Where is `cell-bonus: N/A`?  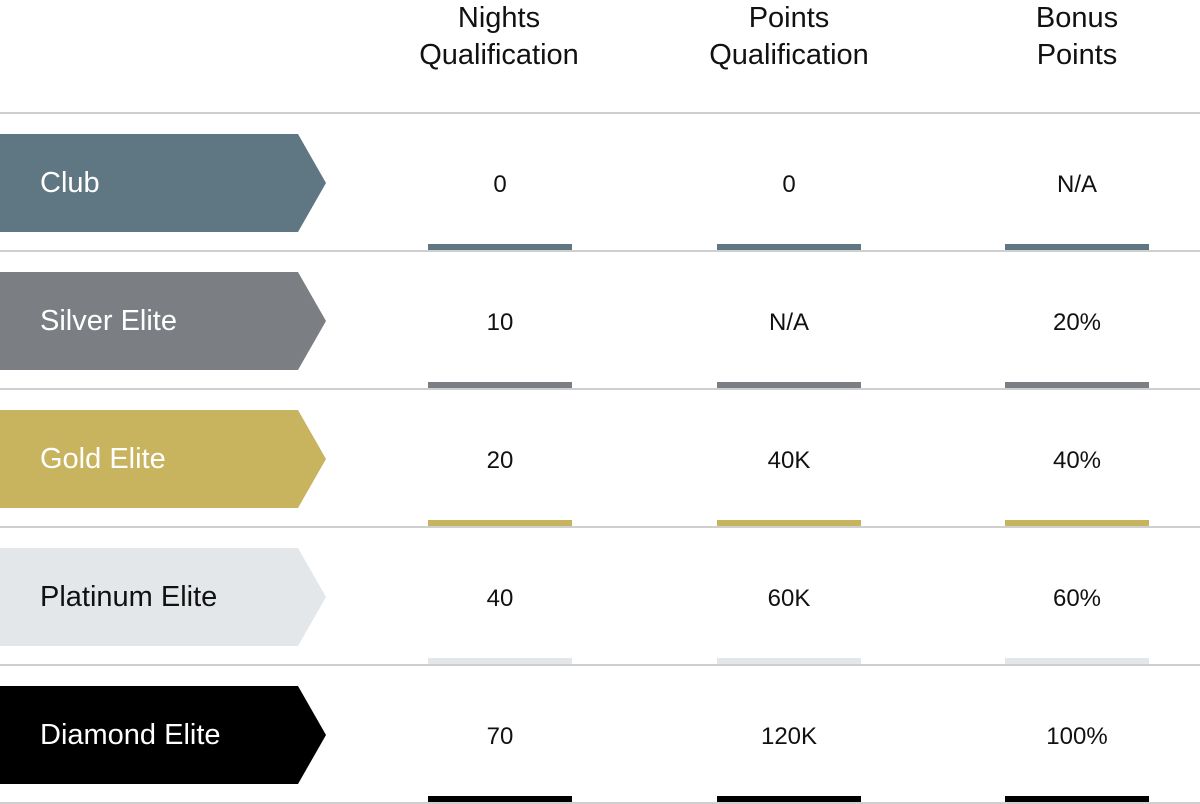
cell-bonus: N/A is located at coordinates (1076, 184).